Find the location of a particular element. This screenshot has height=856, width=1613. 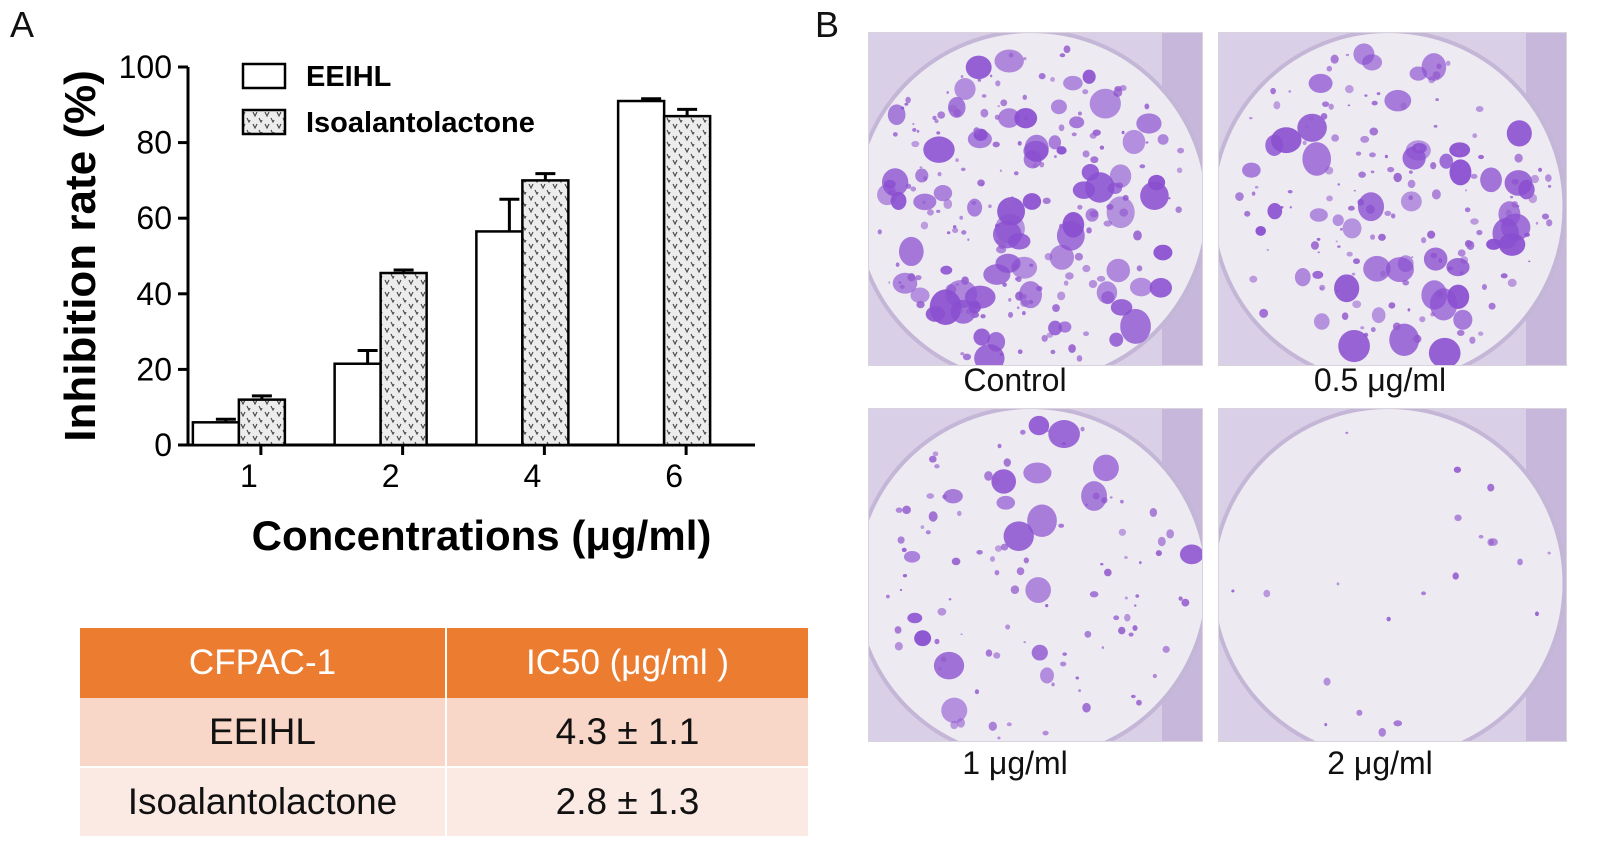

colony-plate-control is located at coordinates (1035, 199).